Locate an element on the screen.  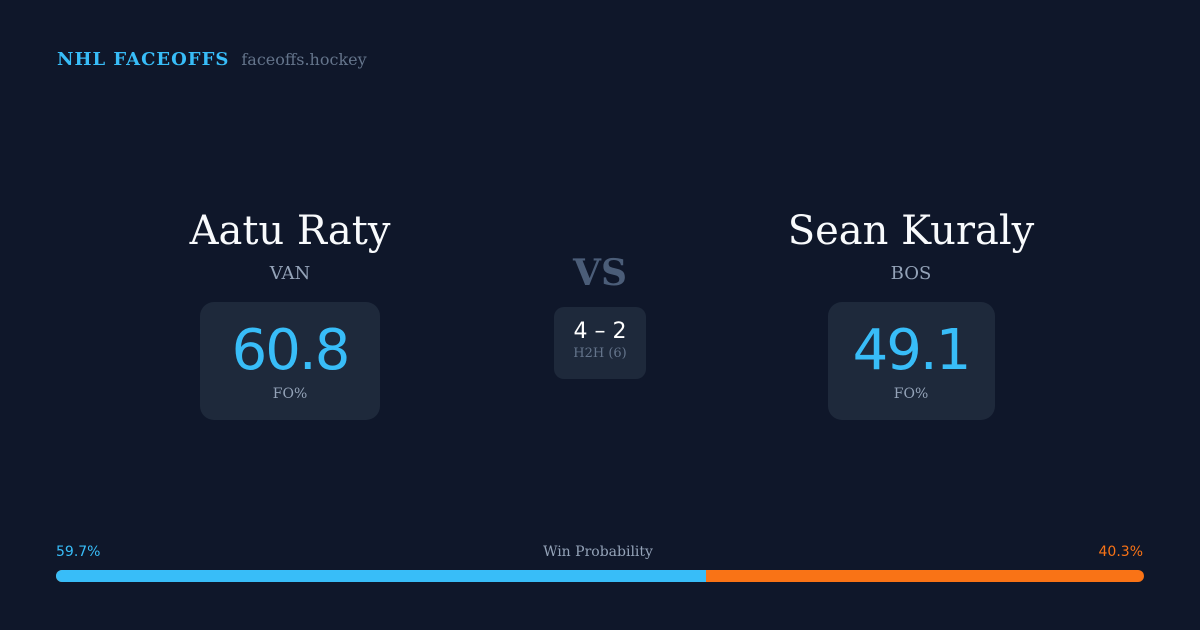
h2h-label: H2H (6) is located at coordinates (600, 353).